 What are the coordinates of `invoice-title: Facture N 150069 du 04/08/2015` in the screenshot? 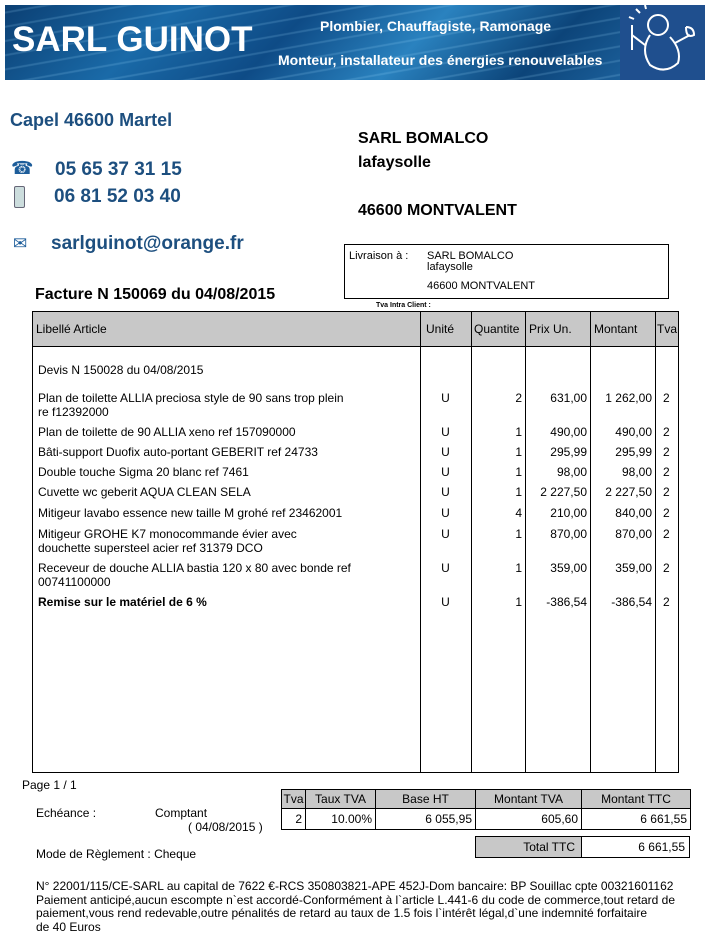 It's located at (155, 294).